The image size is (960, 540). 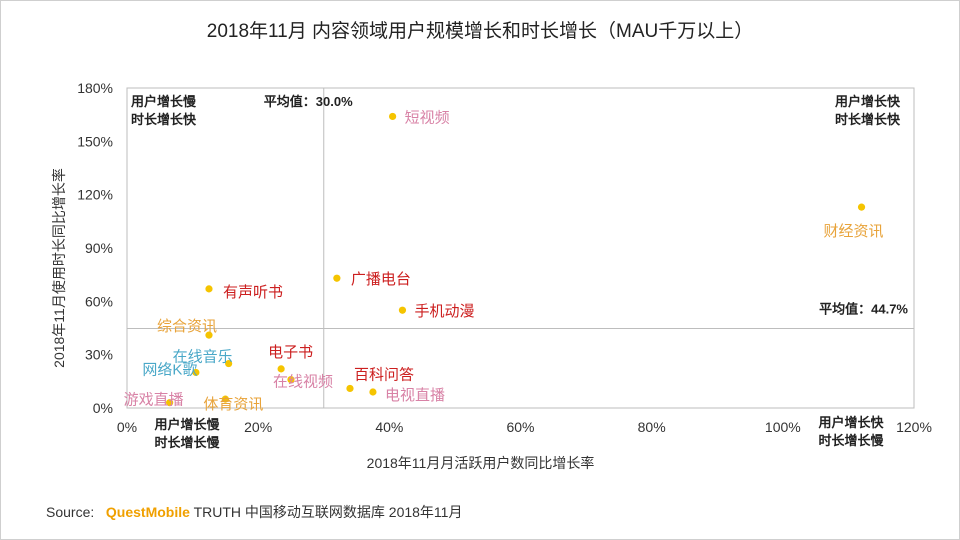 What do you see at coordinates (154, 400) in the screenshot?
I see `point-label: 游戏直播` at bounding box center [154, 400].